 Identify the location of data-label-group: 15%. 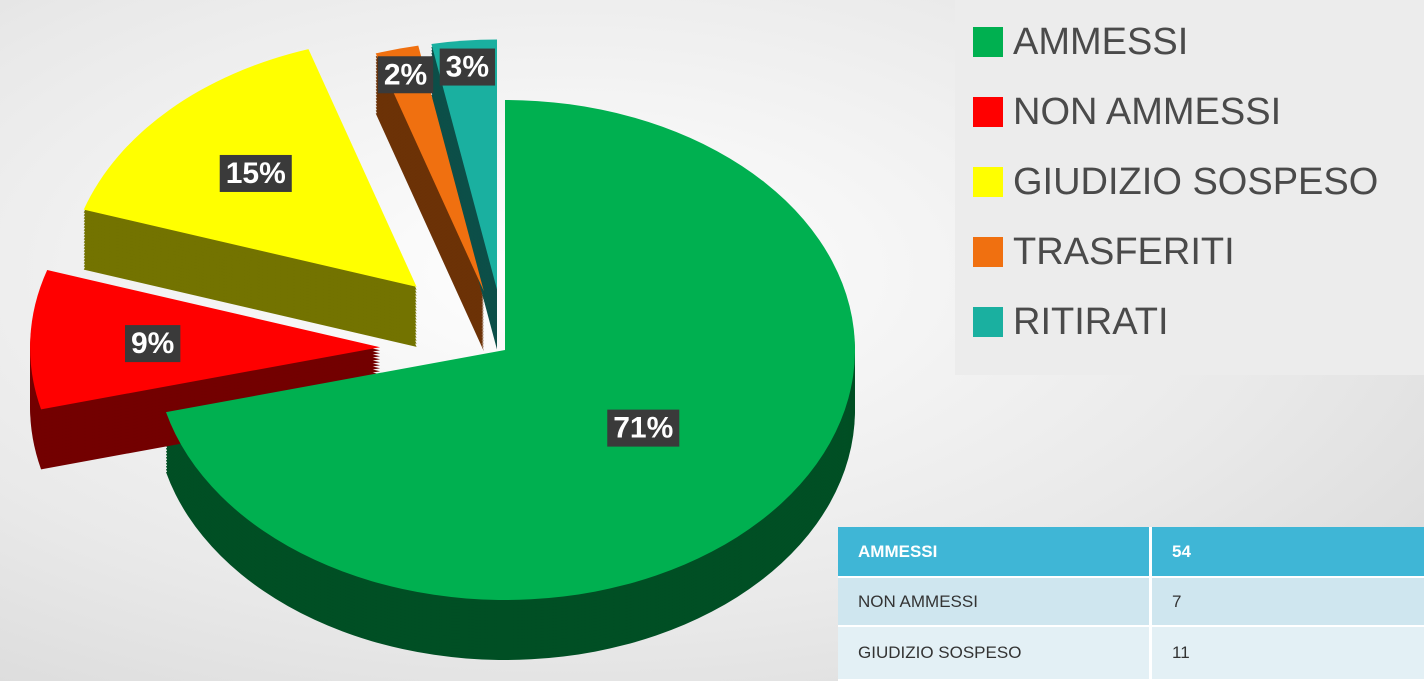
(255, 173).